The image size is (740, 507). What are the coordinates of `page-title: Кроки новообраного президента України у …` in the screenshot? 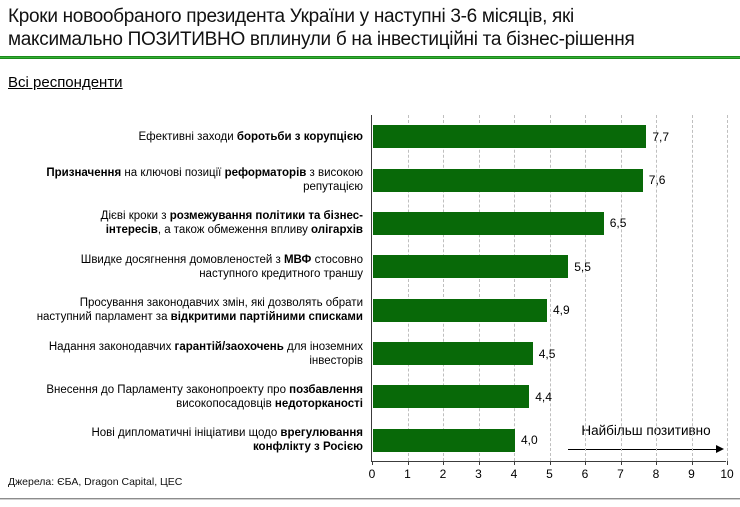 It's located at (371, 28).